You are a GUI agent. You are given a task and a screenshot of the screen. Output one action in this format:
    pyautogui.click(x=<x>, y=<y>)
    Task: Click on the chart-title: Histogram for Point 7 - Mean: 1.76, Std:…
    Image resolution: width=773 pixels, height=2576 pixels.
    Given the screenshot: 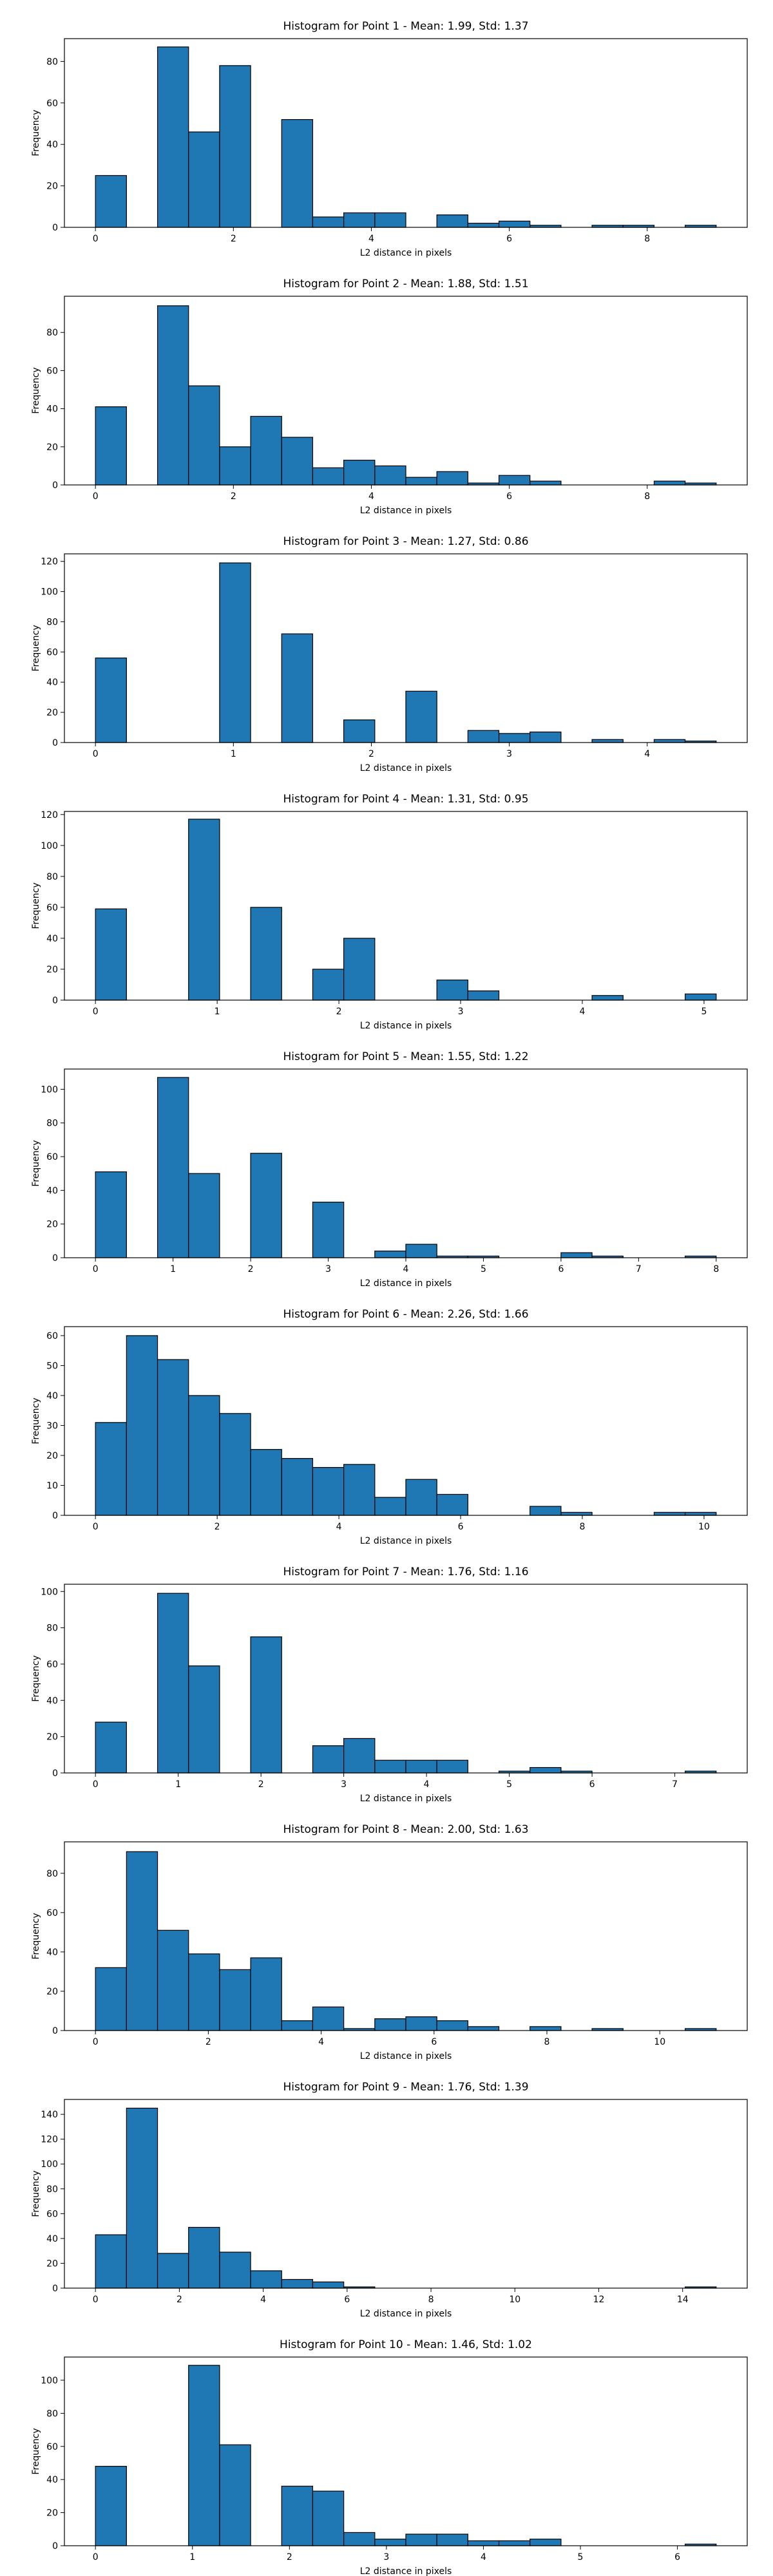 What is the action you would take?
    pyautogui.click(x=405, y=1572)
    